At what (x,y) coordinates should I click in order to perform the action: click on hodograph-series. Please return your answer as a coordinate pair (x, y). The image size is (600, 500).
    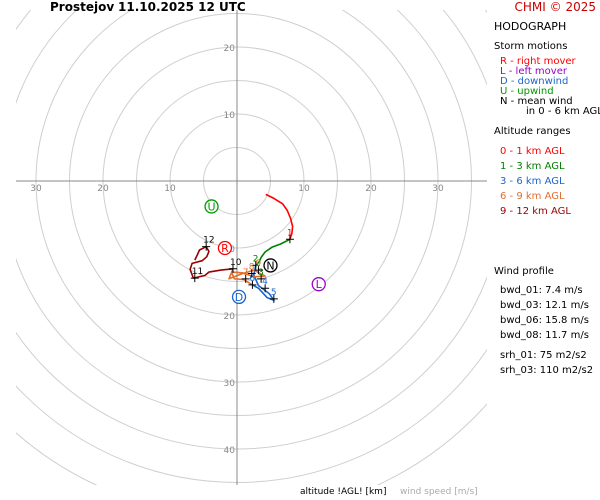
    Looking at the image, I should click on (241, 247).